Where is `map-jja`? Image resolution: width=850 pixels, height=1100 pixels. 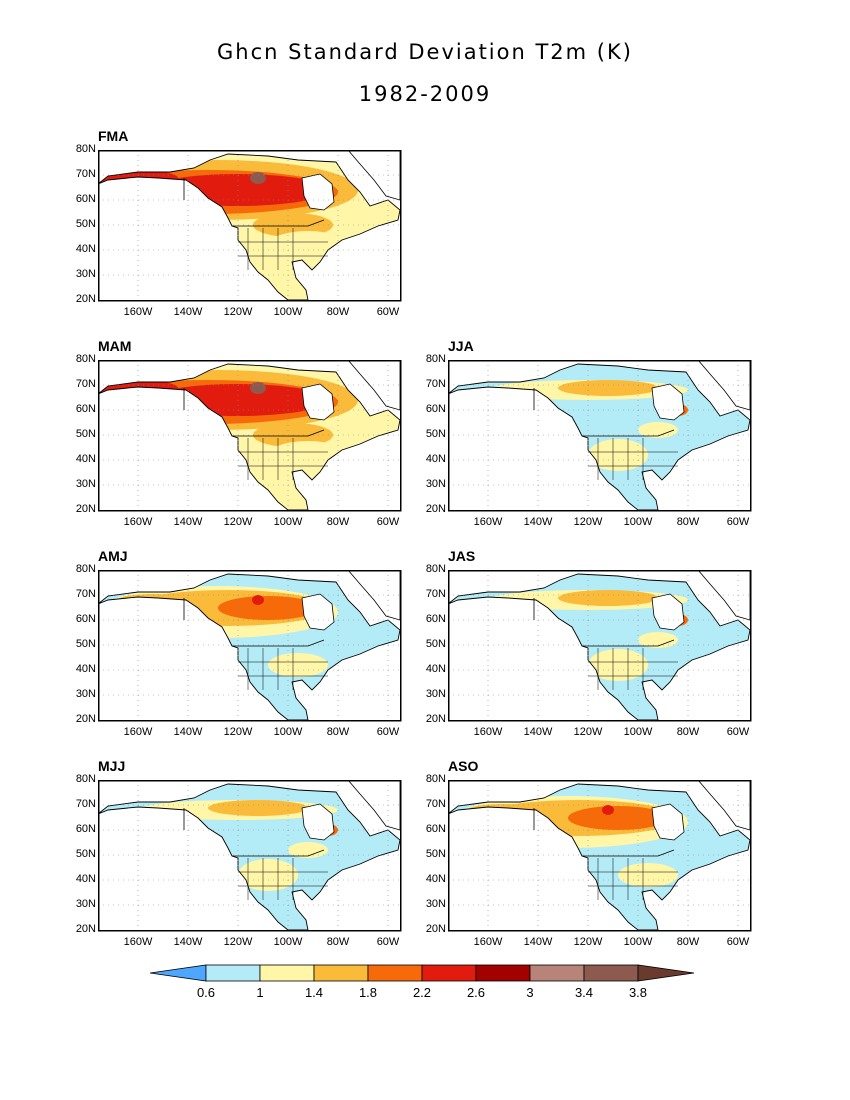
map-jja is located at coordinates (600, 436).